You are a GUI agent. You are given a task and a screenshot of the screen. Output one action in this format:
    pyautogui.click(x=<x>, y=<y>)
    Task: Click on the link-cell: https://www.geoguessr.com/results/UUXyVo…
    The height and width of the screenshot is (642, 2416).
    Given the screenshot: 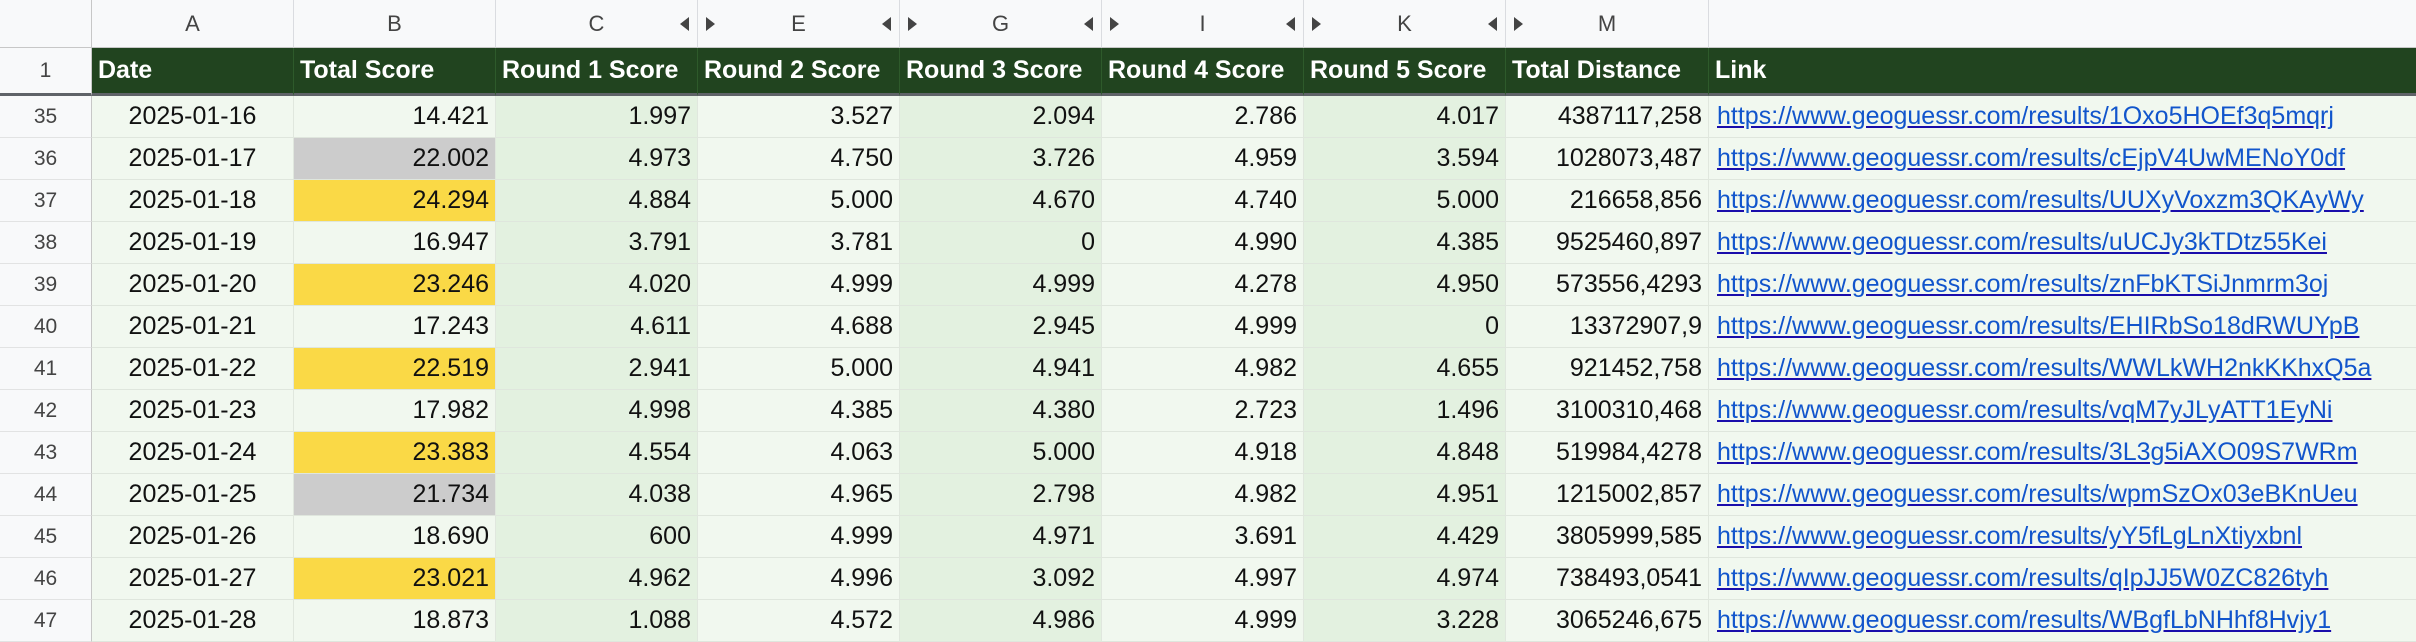 What is the action you would take?
    pyautogui.click(x=2062, y=201)
    